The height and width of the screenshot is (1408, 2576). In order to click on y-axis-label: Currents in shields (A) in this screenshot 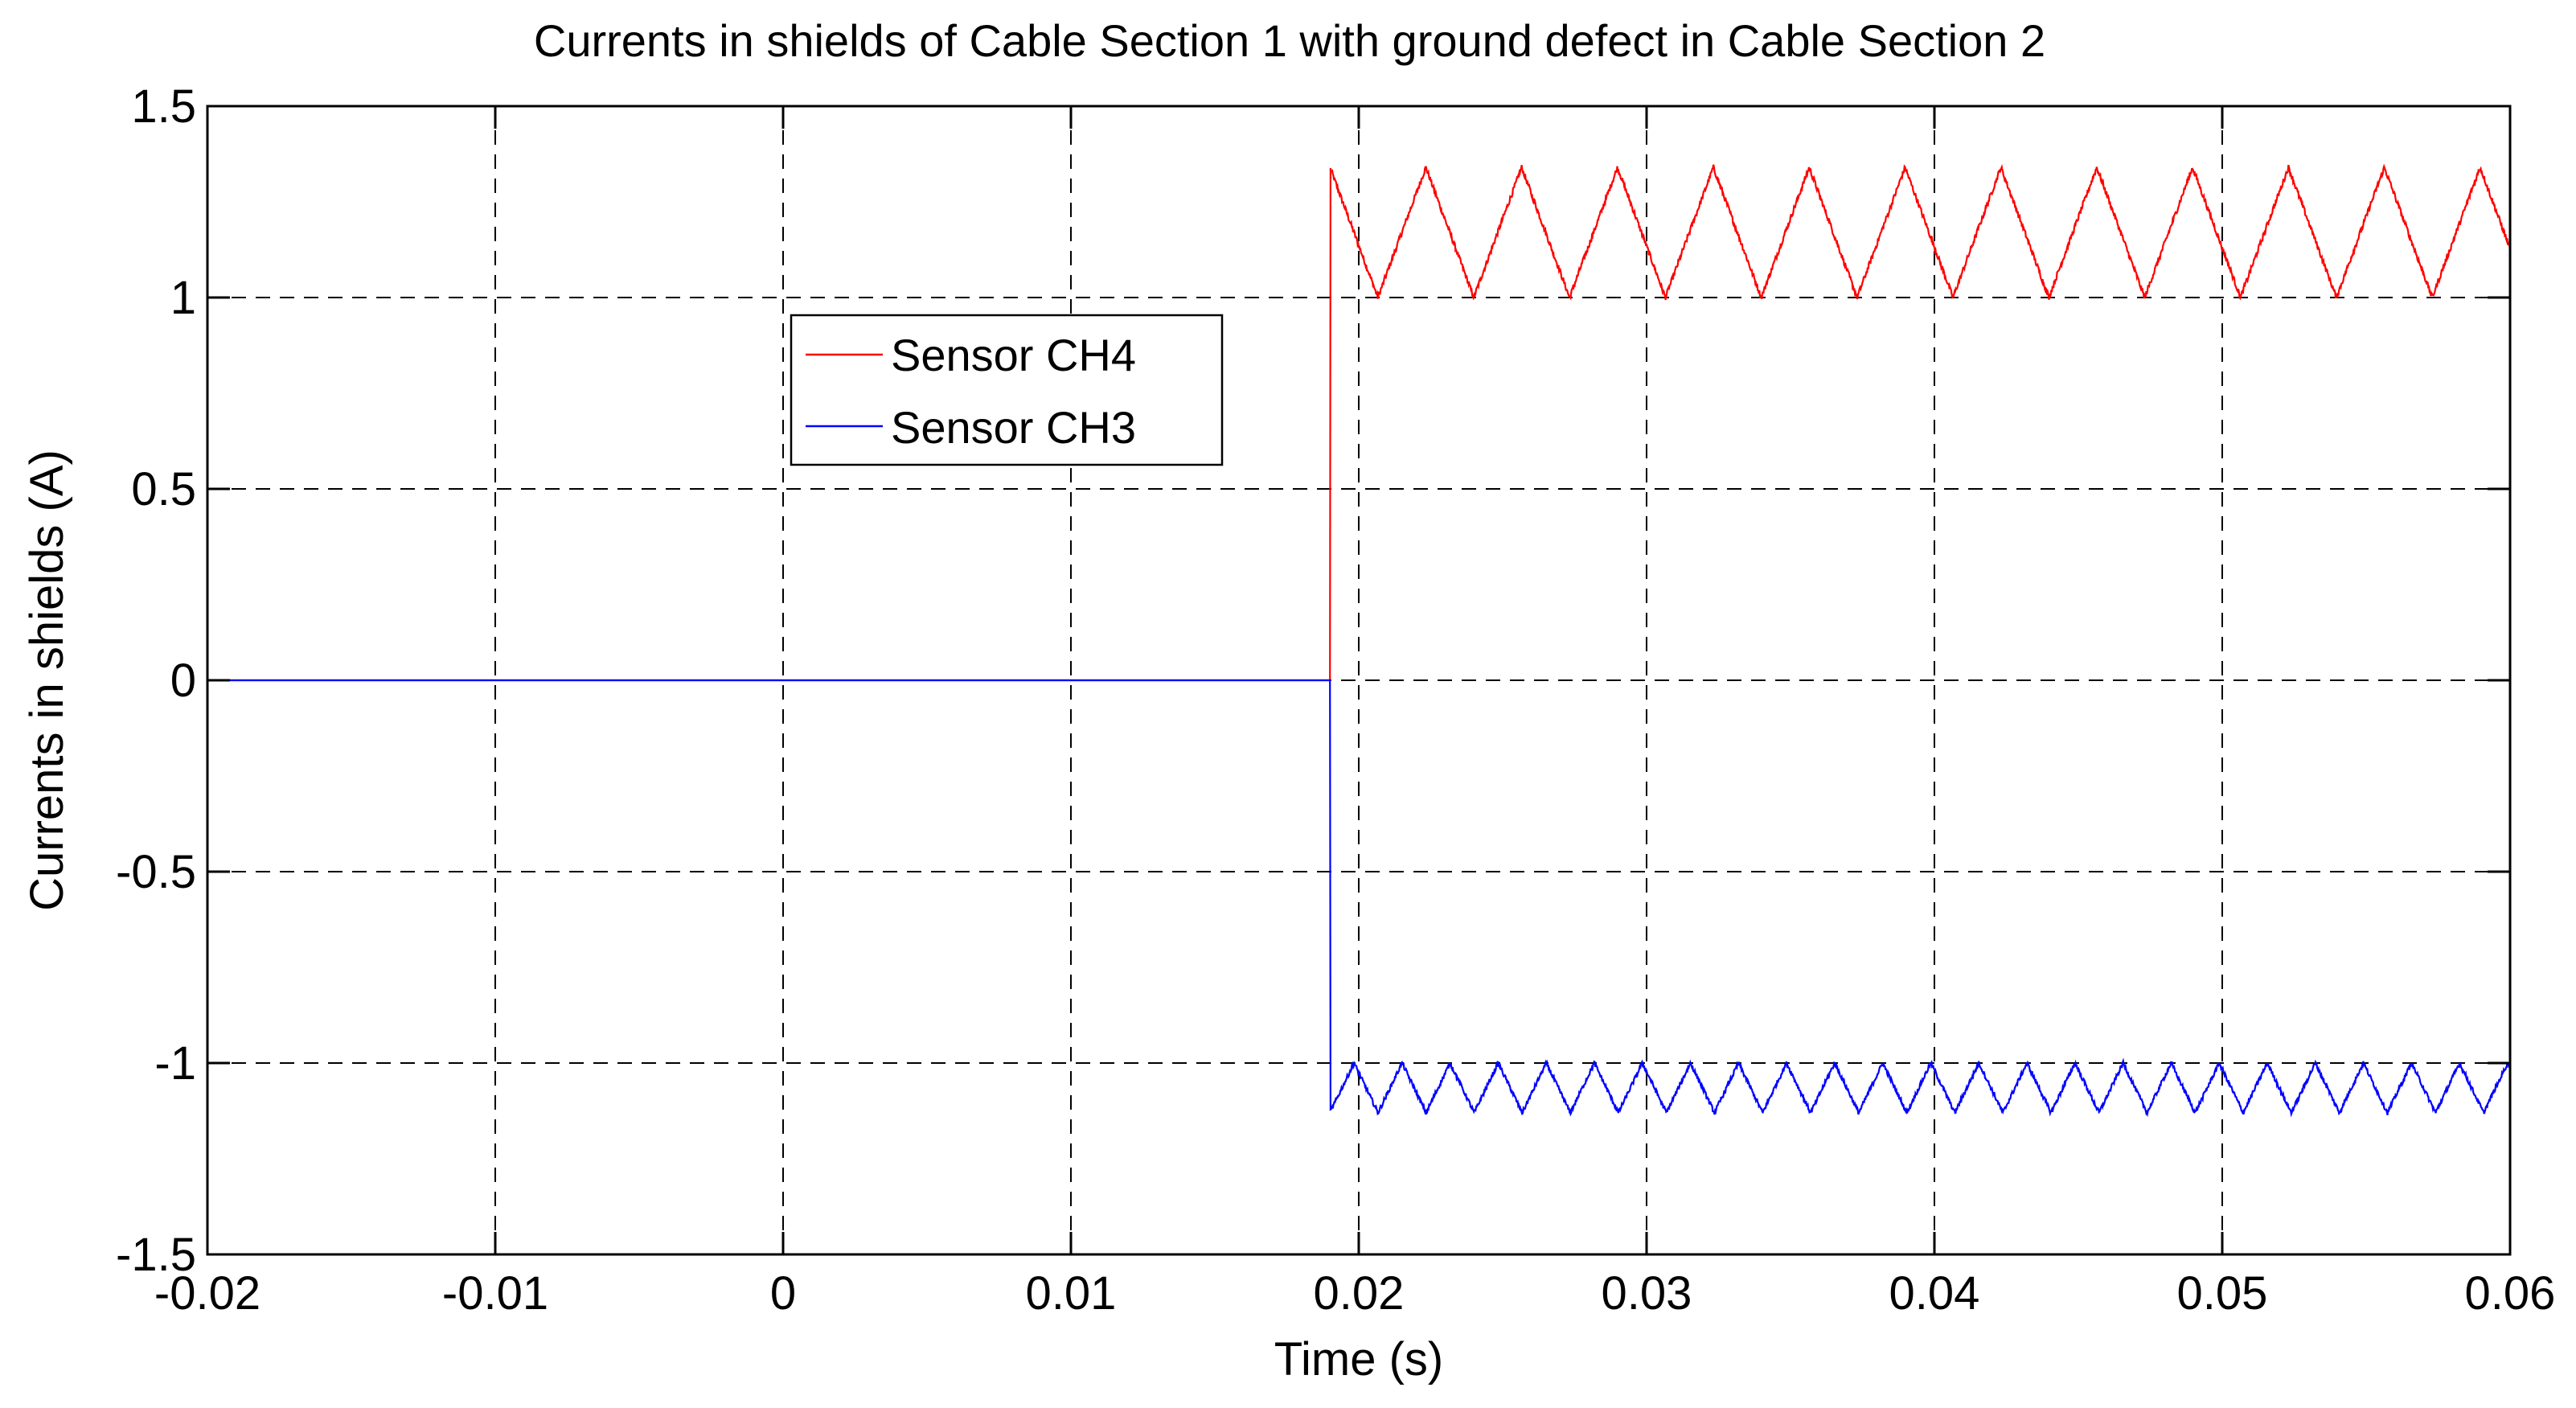, I will do `click(47, 680)`.